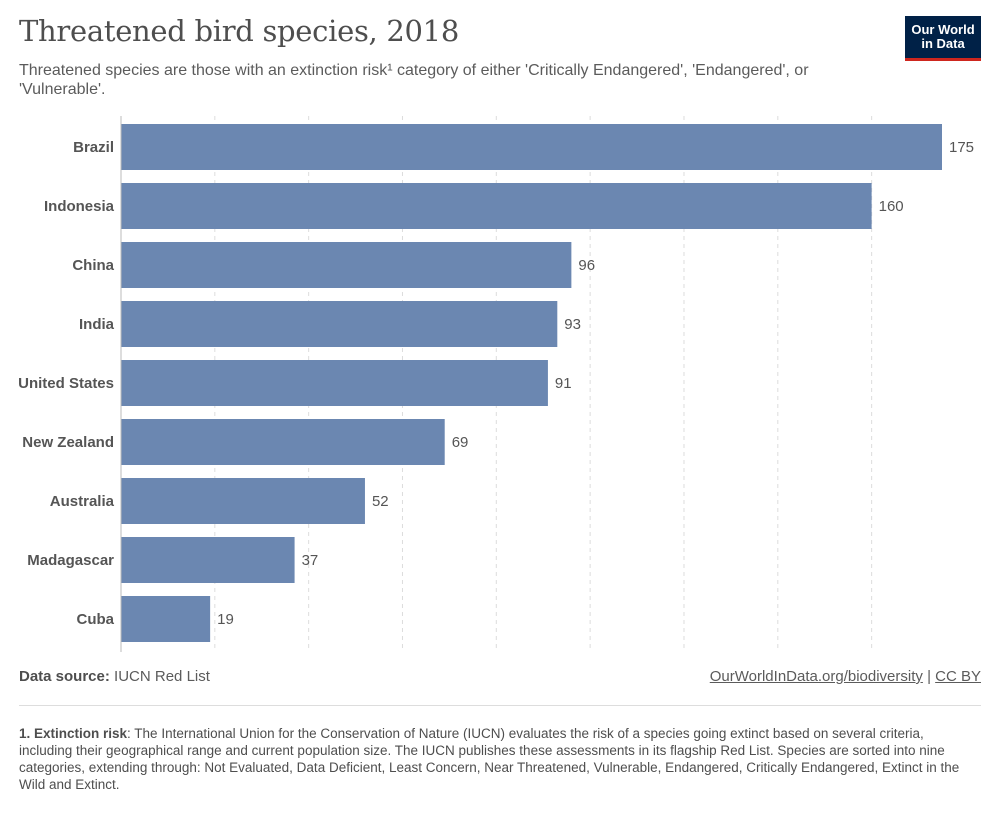 The height and width of the screenshot is (813, 1000). I want to click on bar-india, so click(339, 324).